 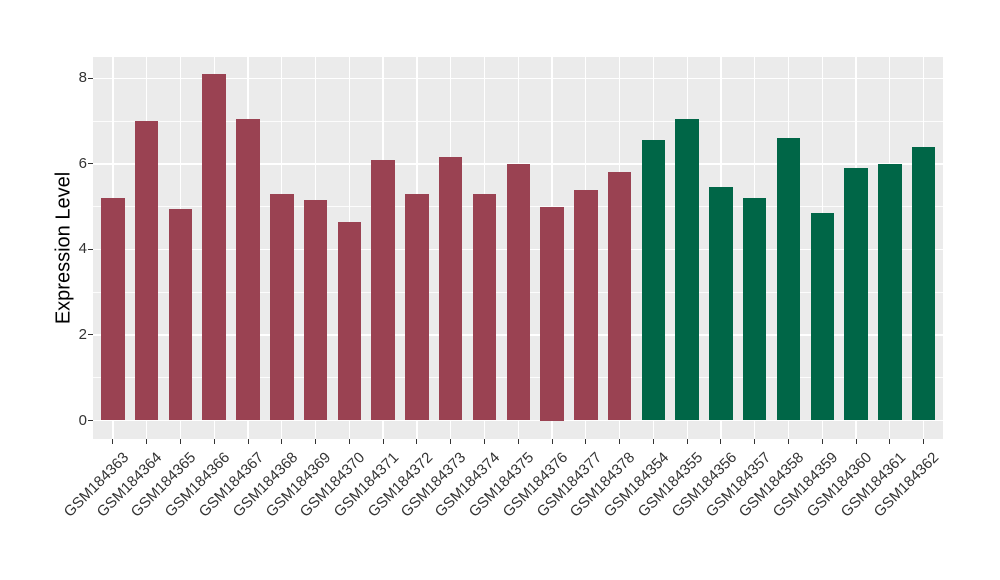 I want to click on y-tick-label: 4, so click(x=82, y=249).